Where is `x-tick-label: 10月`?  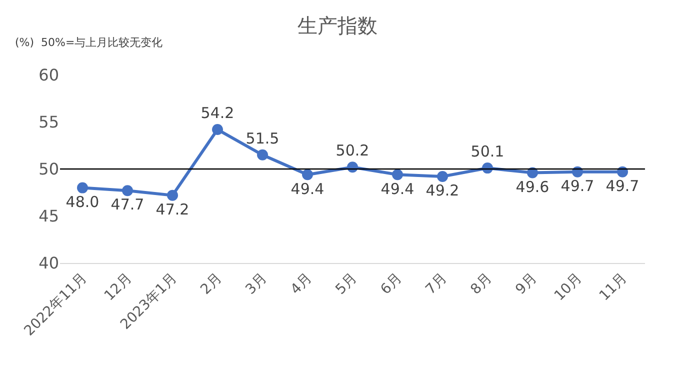
x-tick-label: 10月 is located at coordinates (568, 287).